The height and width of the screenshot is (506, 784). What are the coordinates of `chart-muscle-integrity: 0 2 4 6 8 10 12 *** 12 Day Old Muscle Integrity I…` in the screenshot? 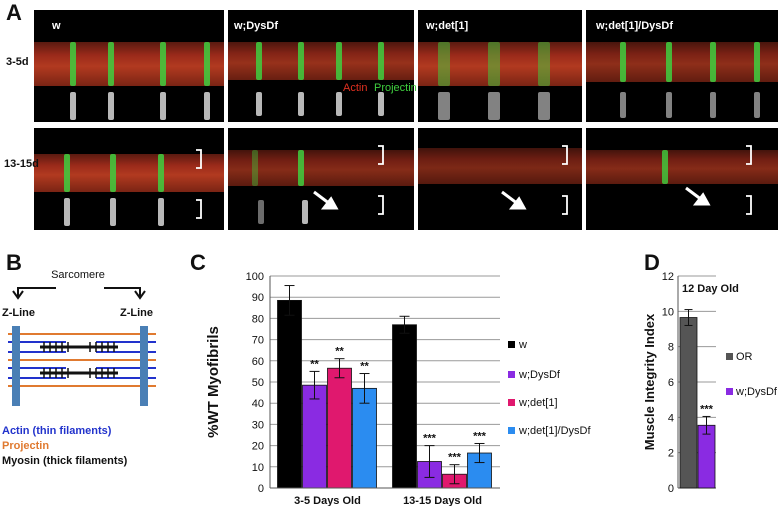 It's located at (710, 383).